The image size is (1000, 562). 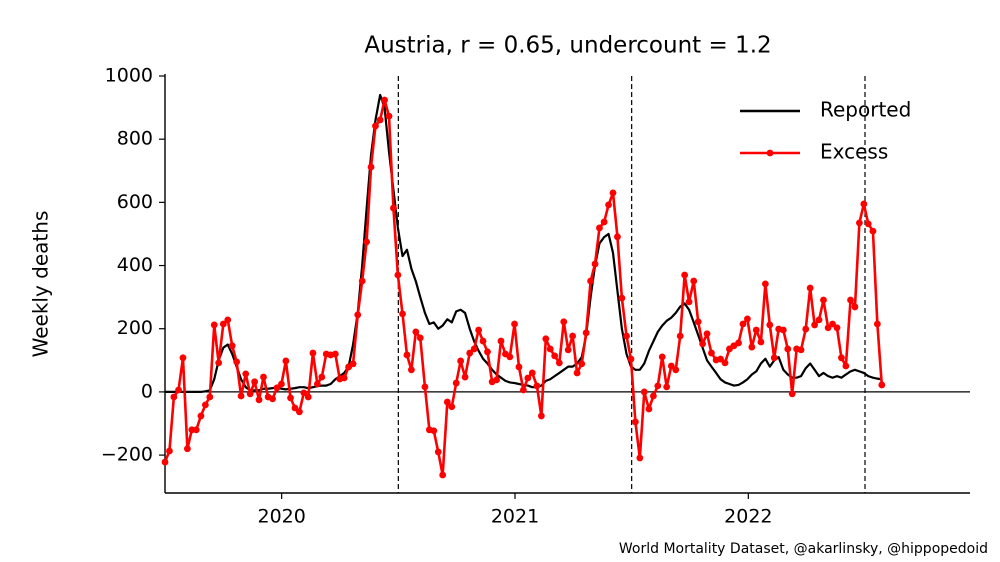 What do you see at coordinates (854, 152) in the screenshot?
I see `legend-label: Excess` at bounding box center [854, 152].